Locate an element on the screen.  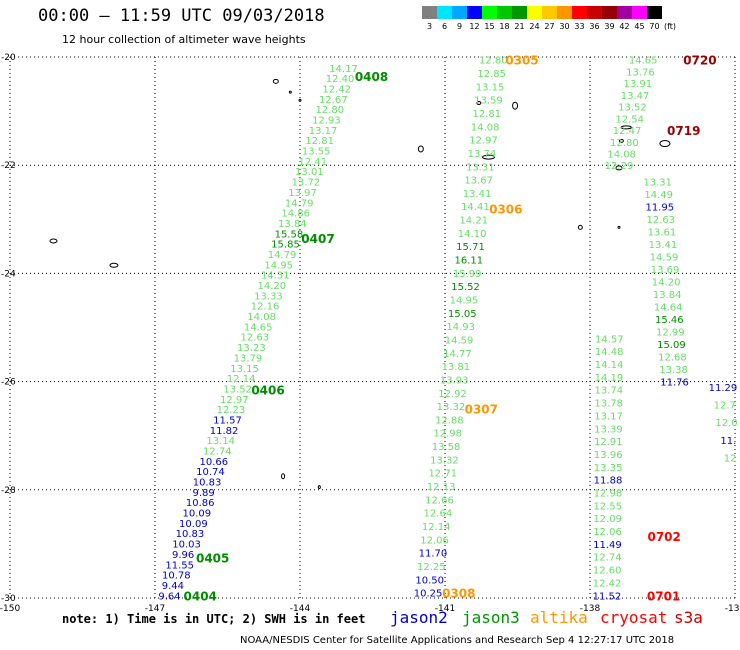
swh-value: 12.42 is located at coordinates (607, 583).